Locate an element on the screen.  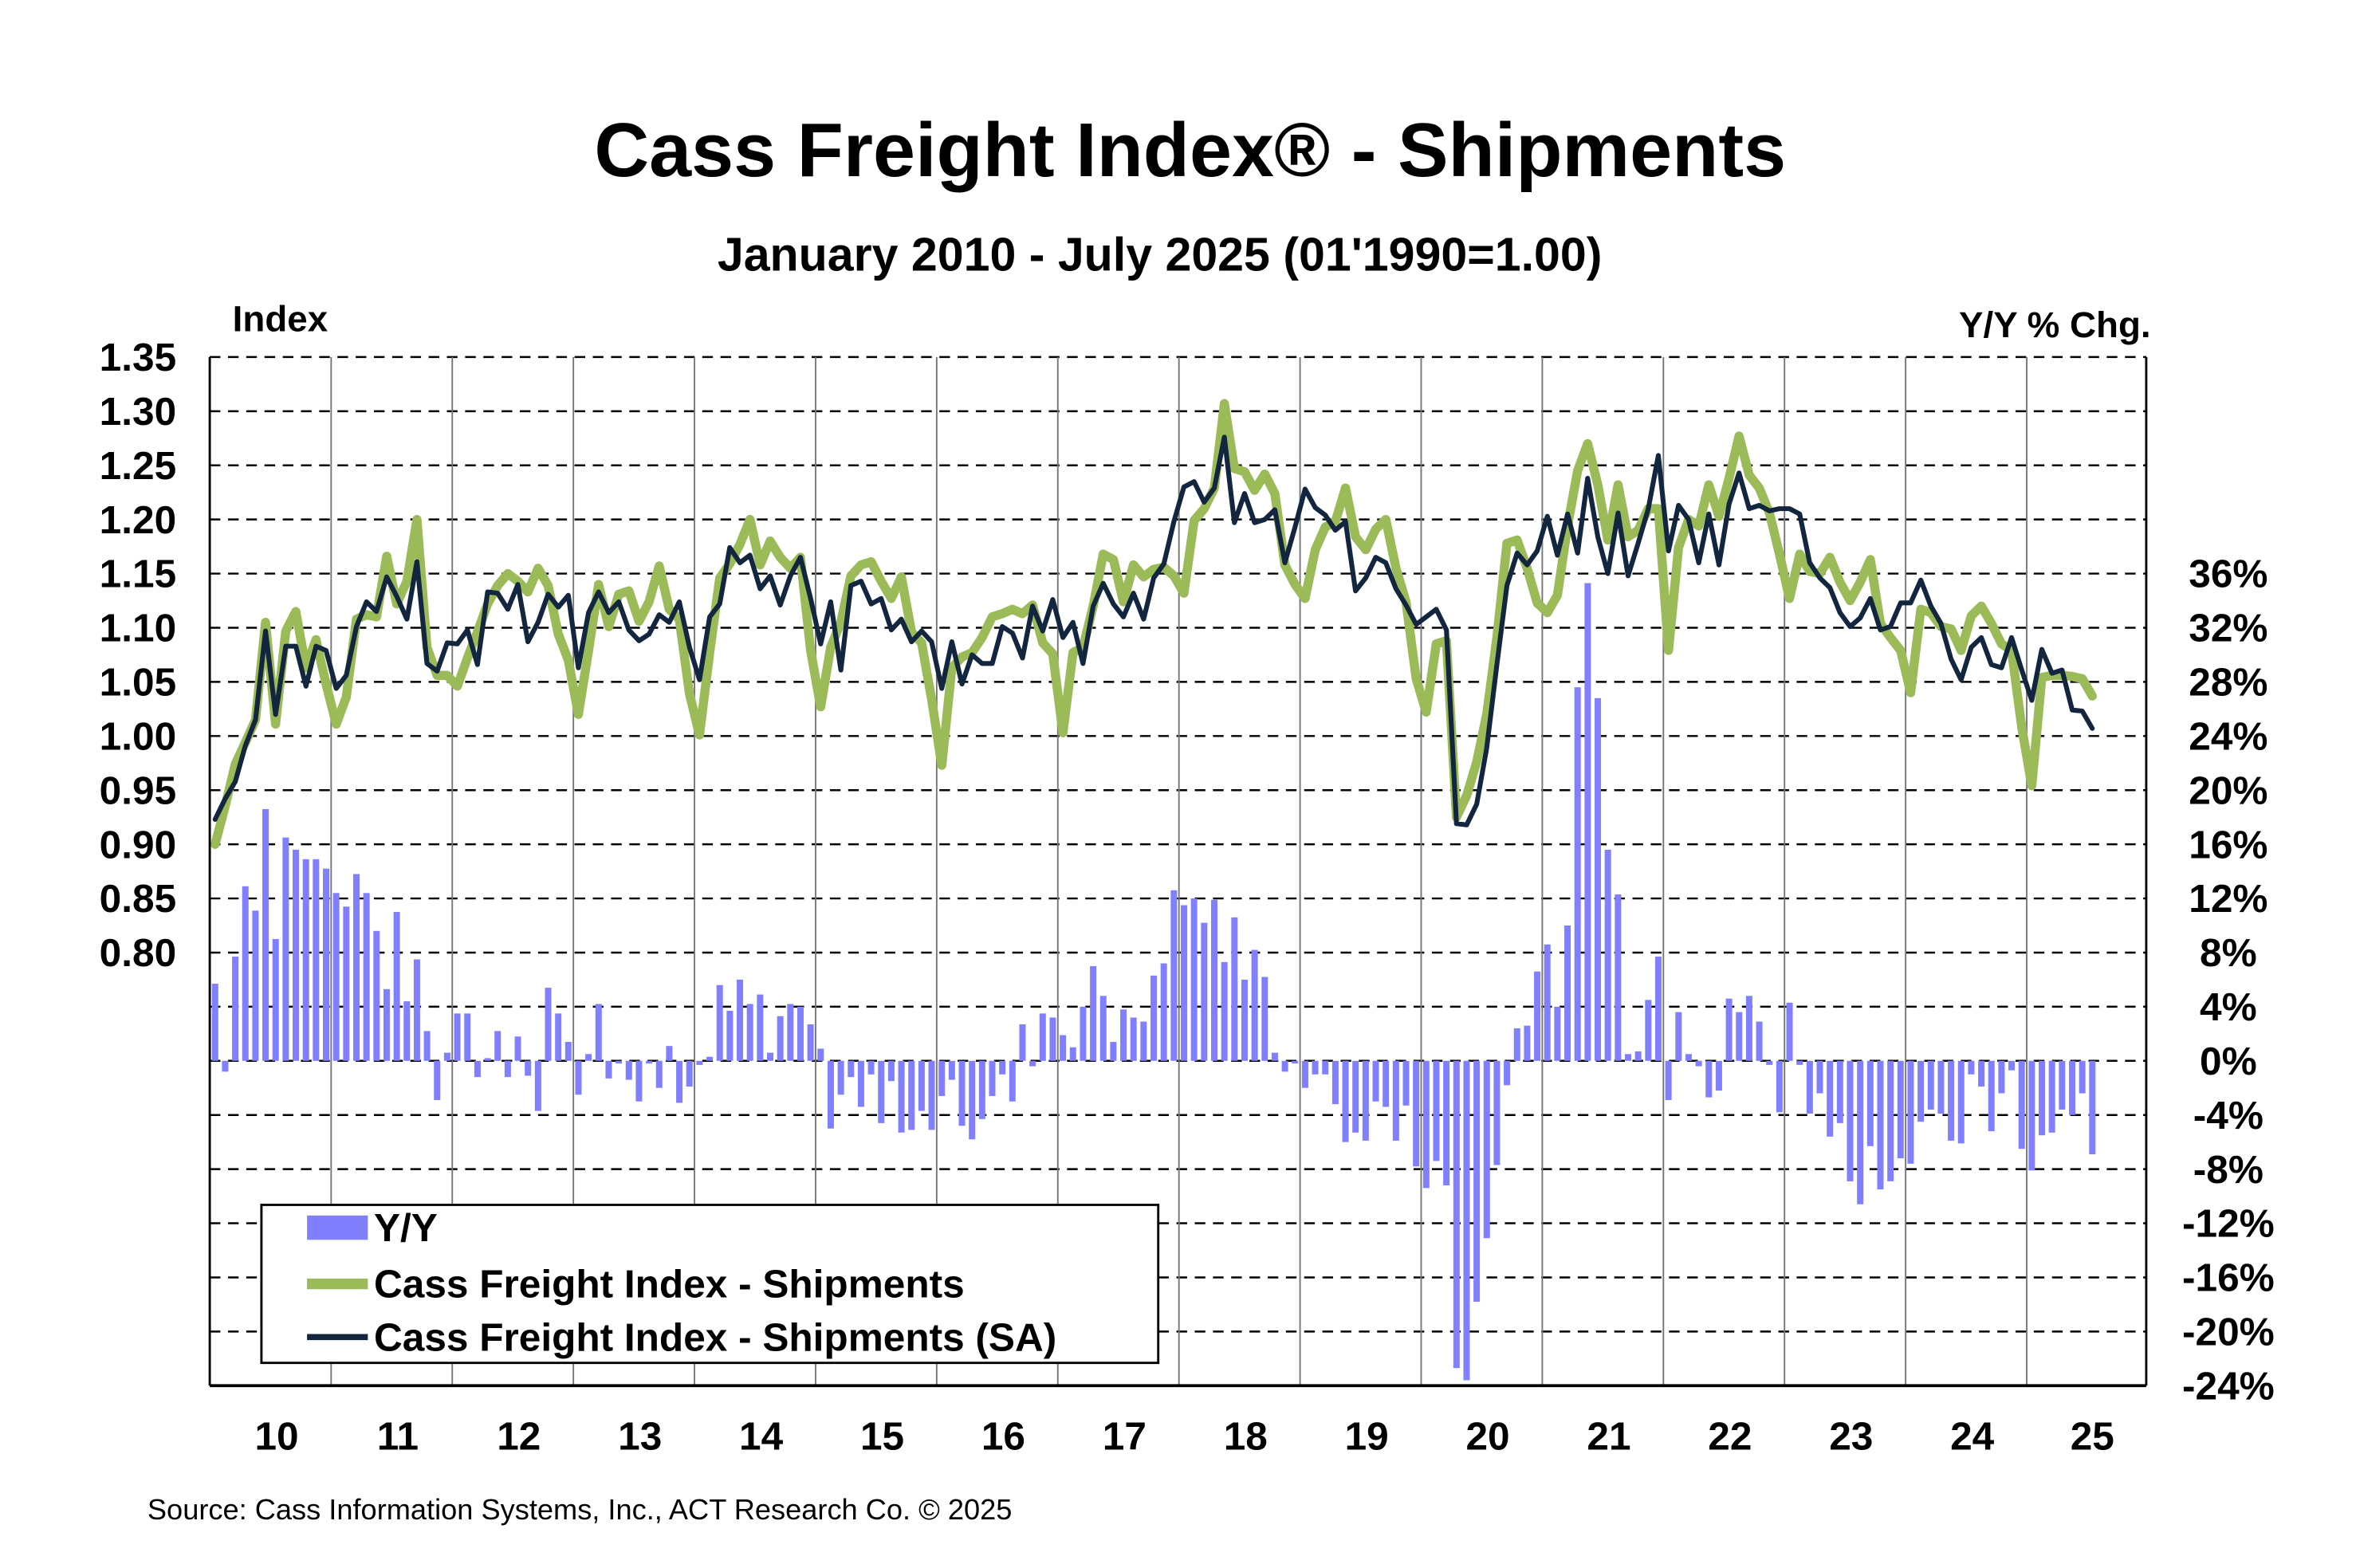
year-tick-label: 13 is located at coordinates (640, 1436).